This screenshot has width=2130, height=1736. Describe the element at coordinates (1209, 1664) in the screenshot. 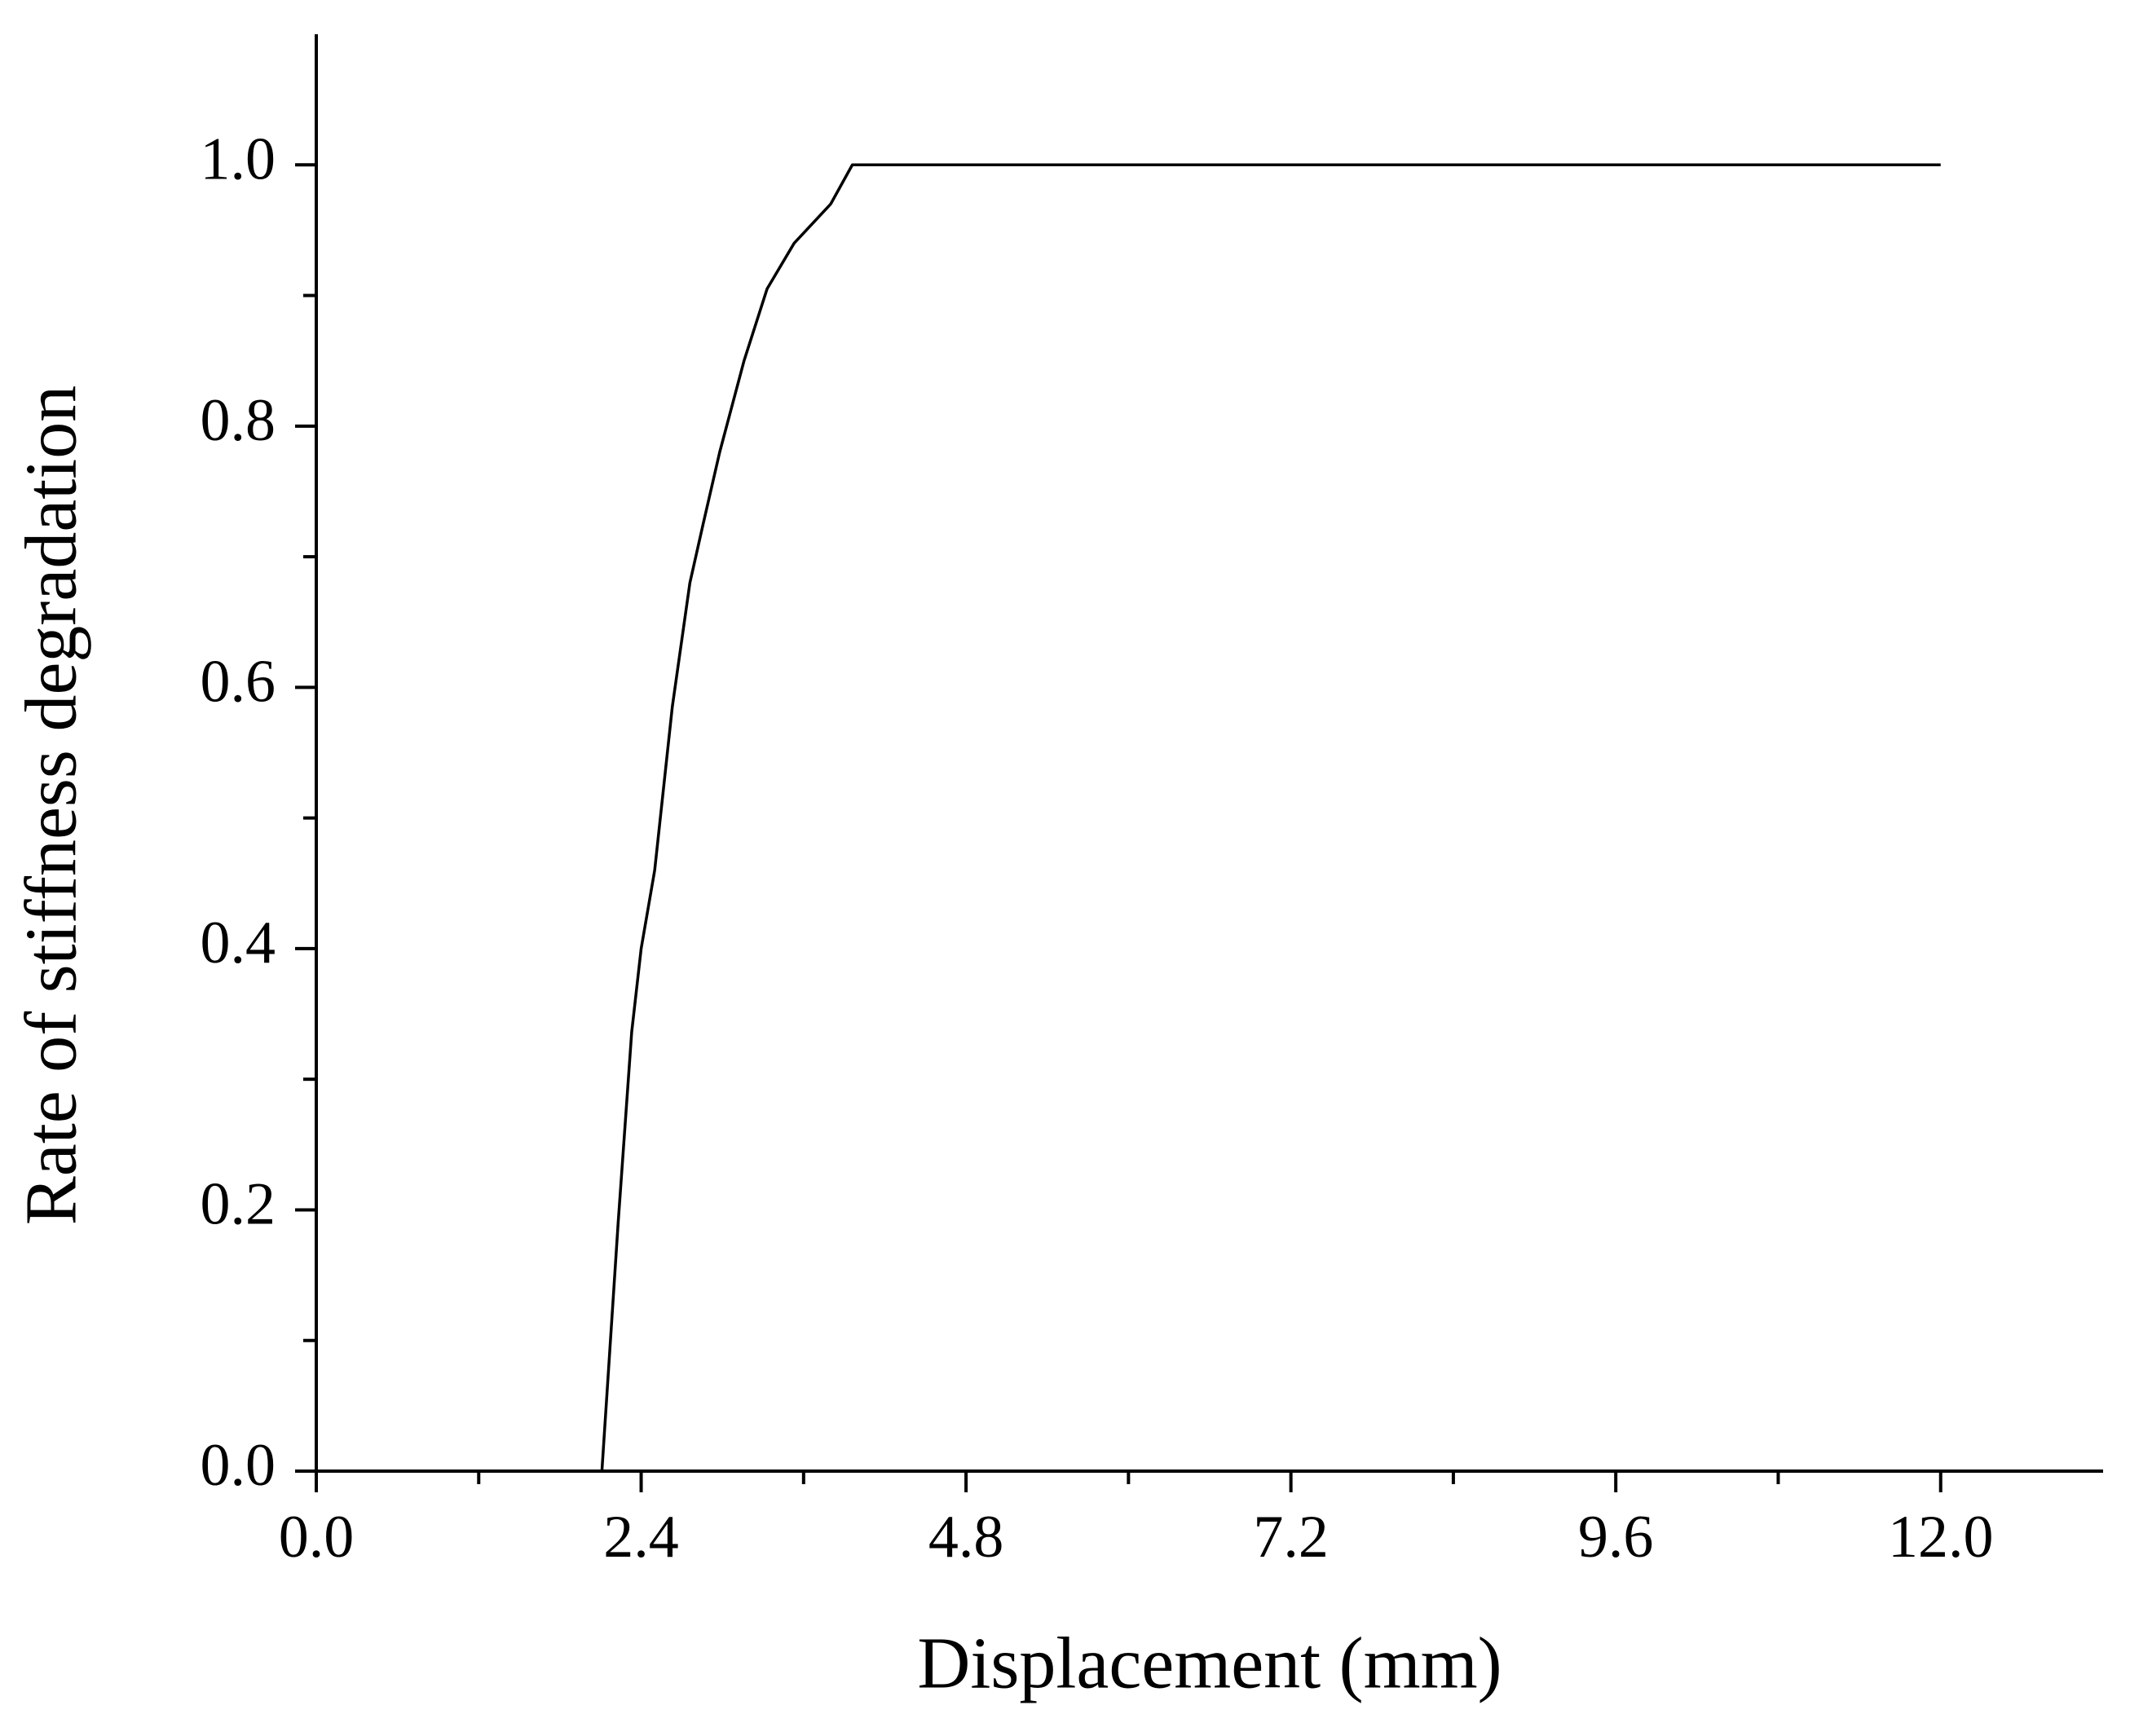

I see `x-axis-title: Displacement (mm)` at that location.